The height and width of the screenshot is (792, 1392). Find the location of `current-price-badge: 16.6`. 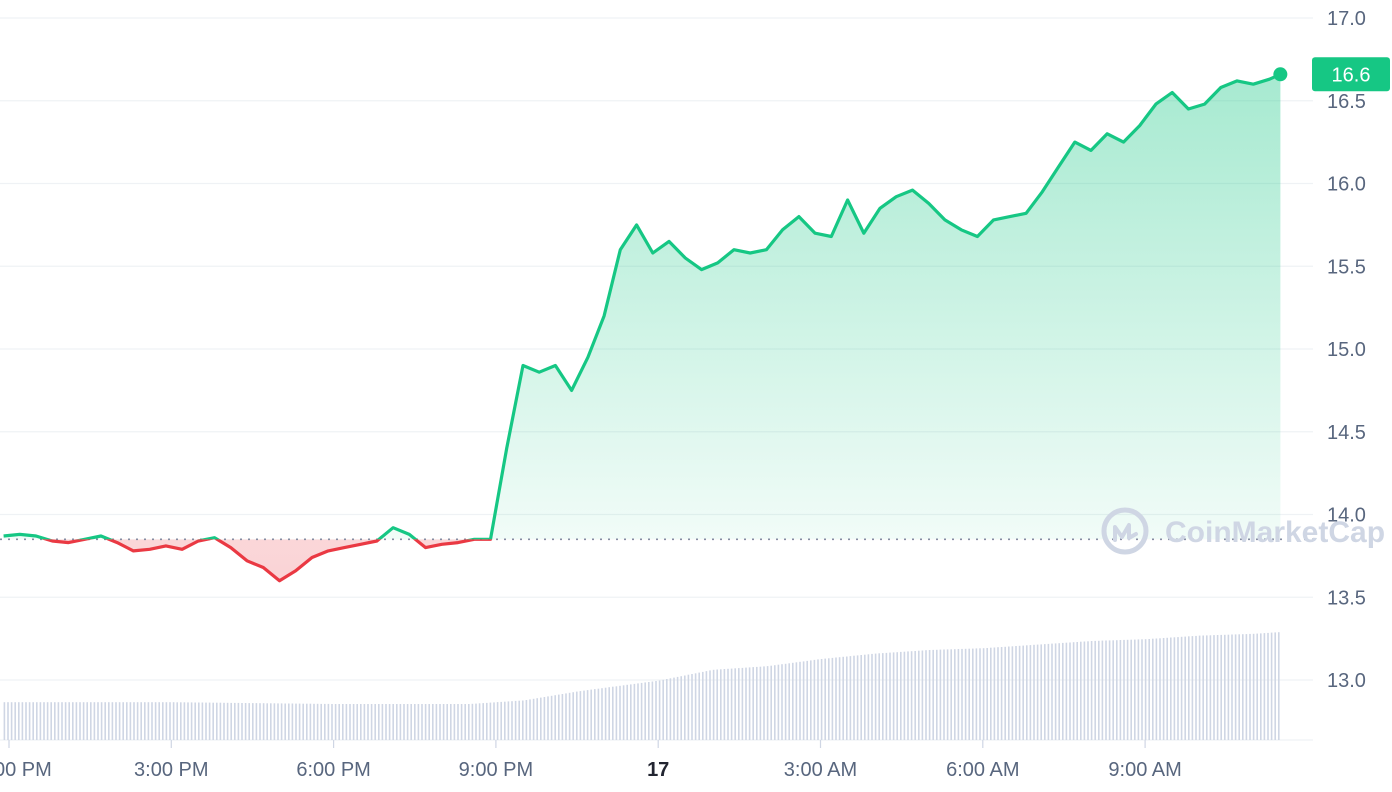

current-price-badge: 16.6 is located at coordinates (1351, 74).